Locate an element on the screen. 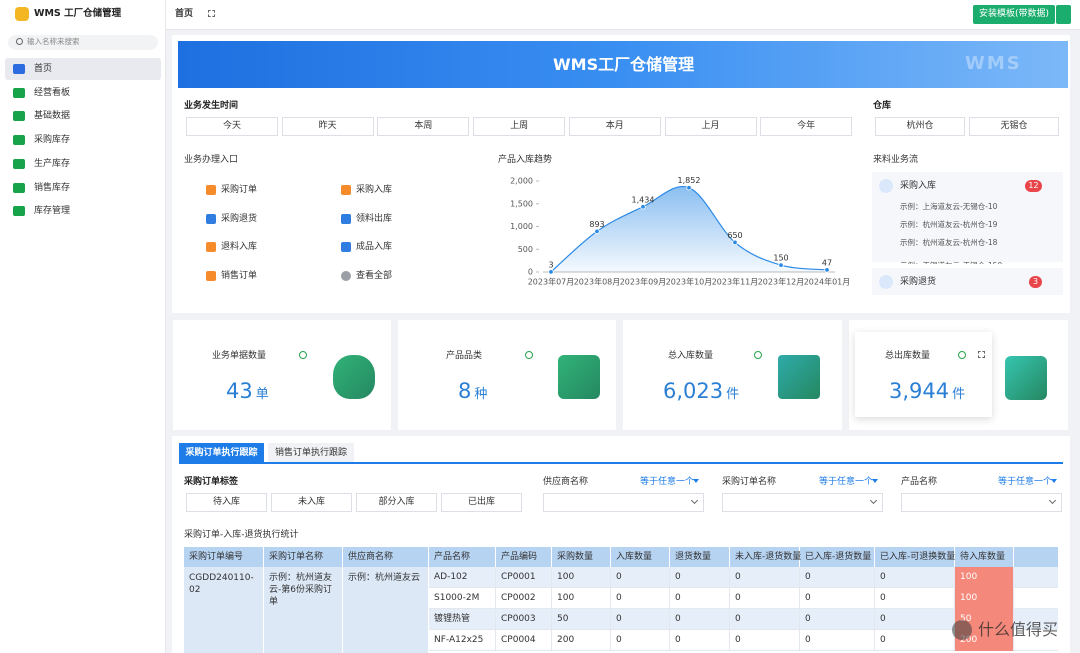 This screenshot has width=1080, height=653. order-cell: 示例：杭州道友云 is located at coordinates (386, 610).